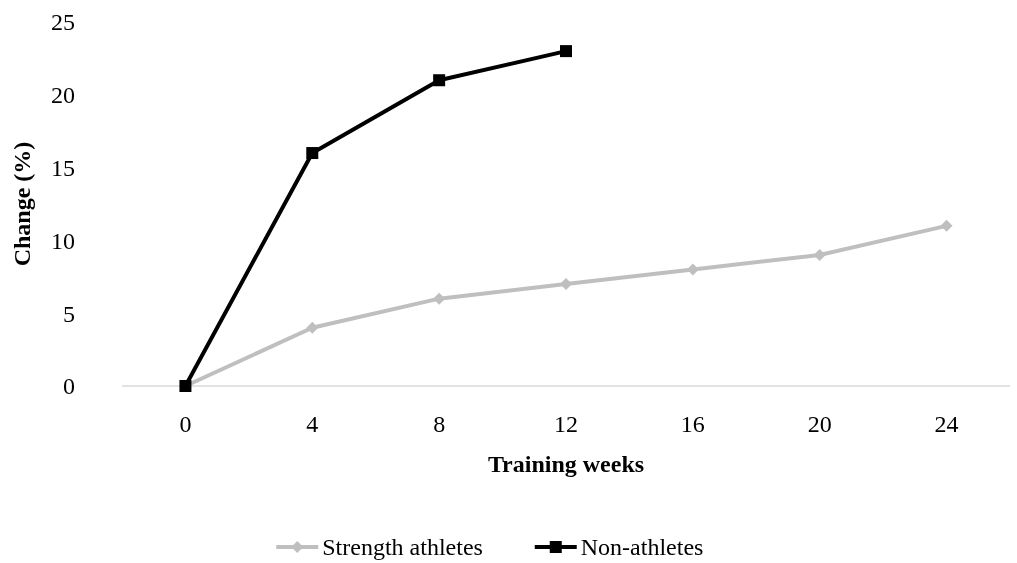 The height and width of the screenshot is (563, 1017). I want to click on y-tick-label: 15, so click(63, 168).